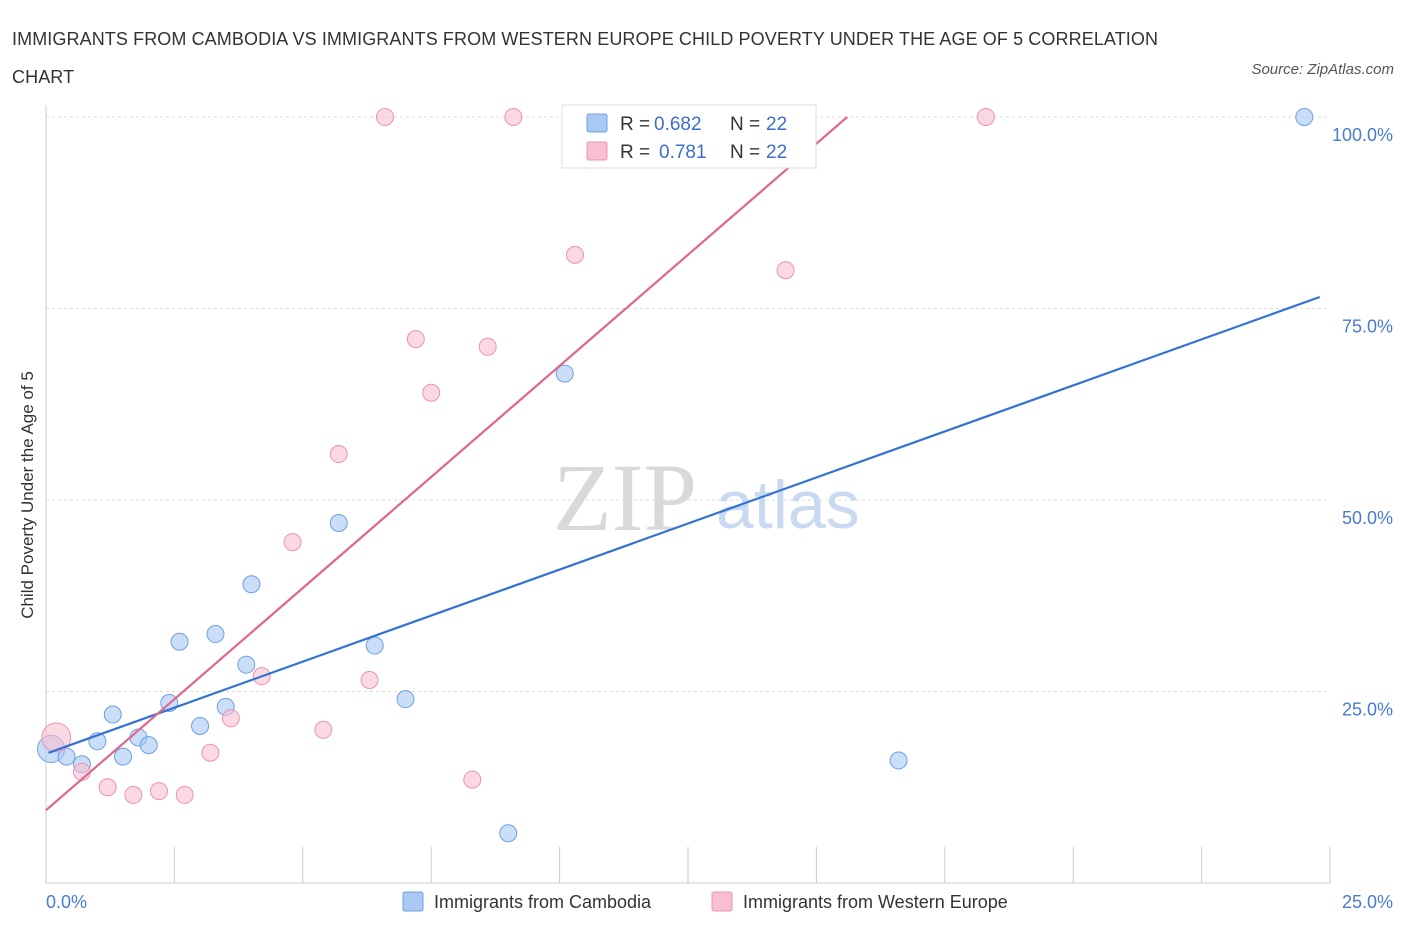 This screenshot has width=1406, height=930. I want to click on stats-swatch-weurope, so click(597, 151).